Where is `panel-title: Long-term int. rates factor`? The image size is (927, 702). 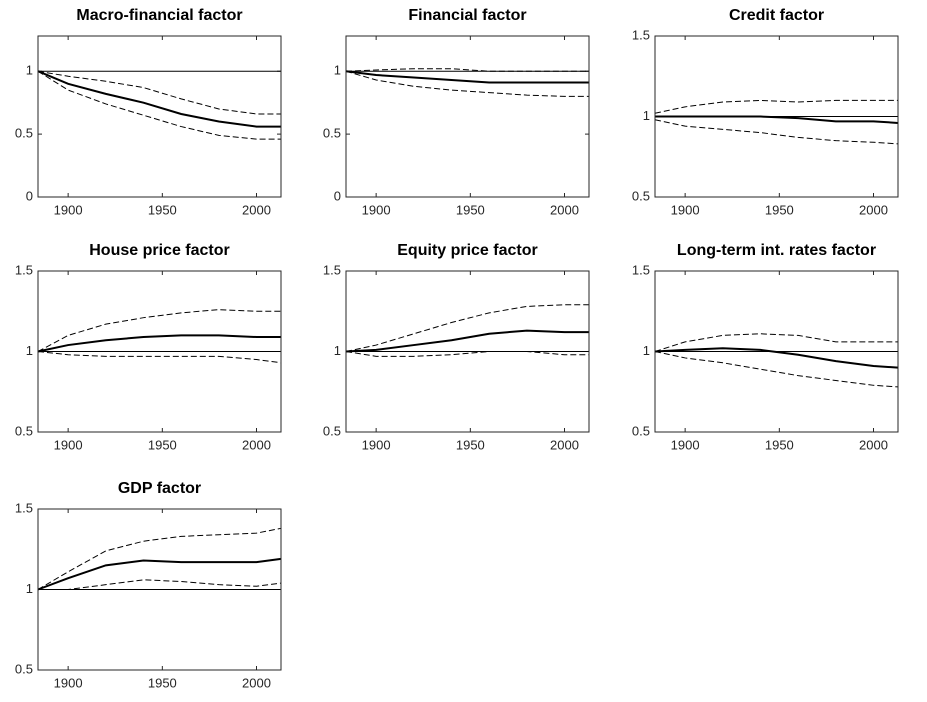
panel-title: Long-term int. rates factor is located at coordinates (776, 250).